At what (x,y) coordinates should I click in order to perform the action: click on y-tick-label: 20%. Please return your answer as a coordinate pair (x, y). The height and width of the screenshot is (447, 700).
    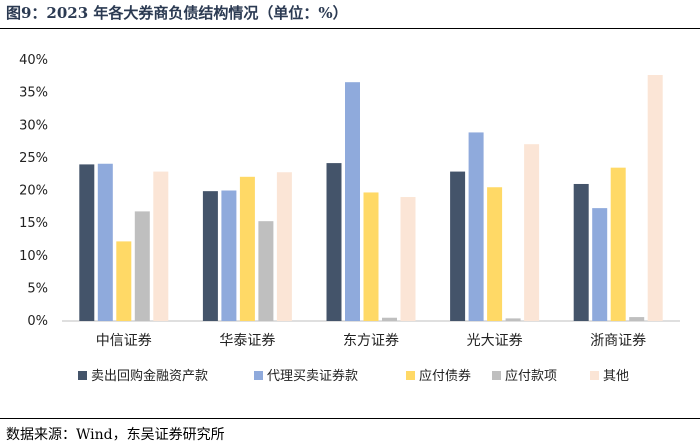
    Looking at the image, I should click on (33, 191).